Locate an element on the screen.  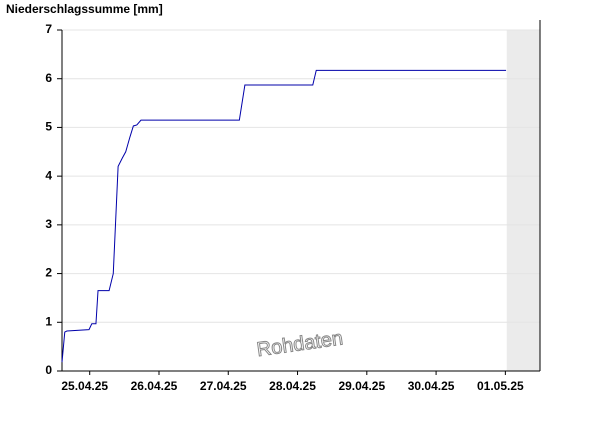
x-tick-label: 29.04.25 is located at coordinates (361, 386).